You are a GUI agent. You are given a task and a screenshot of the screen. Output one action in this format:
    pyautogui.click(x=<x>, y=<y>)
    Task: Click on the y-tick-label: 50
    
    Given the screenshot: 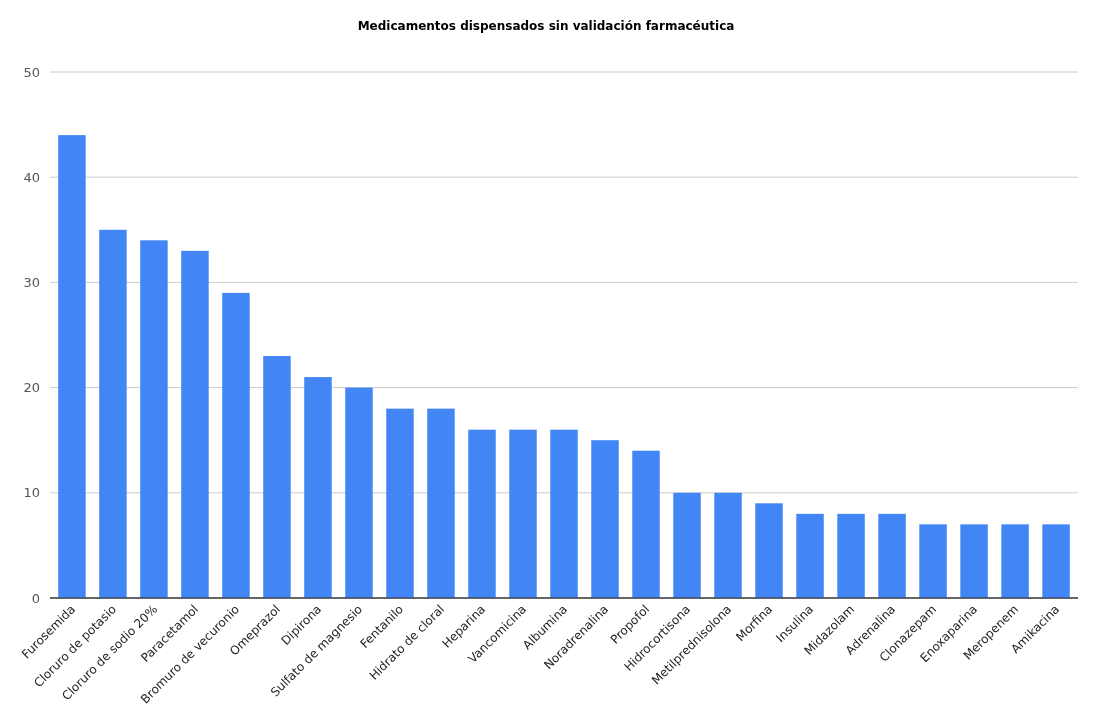 What is the action you would take?
    pyautogui.click(x=31, y=72)
    